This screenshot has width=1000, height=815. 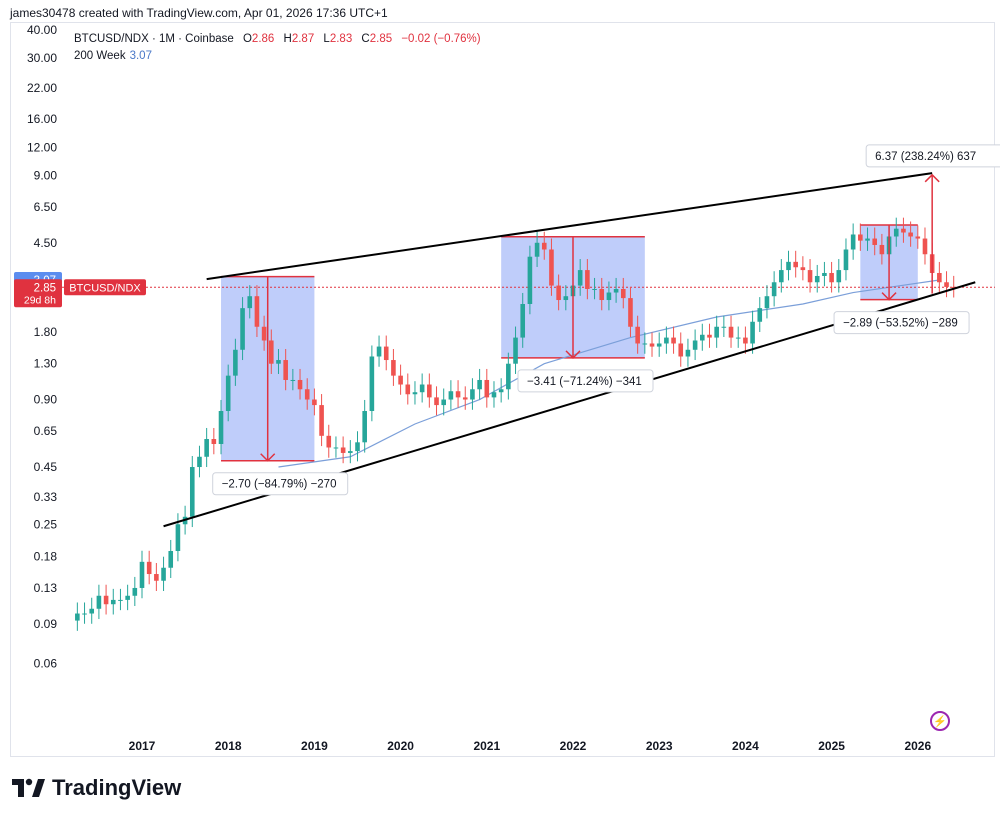 What do you see at coordinates (569, 226) in the screenshot?
I see `trendline` at bounding box center [569, 226].